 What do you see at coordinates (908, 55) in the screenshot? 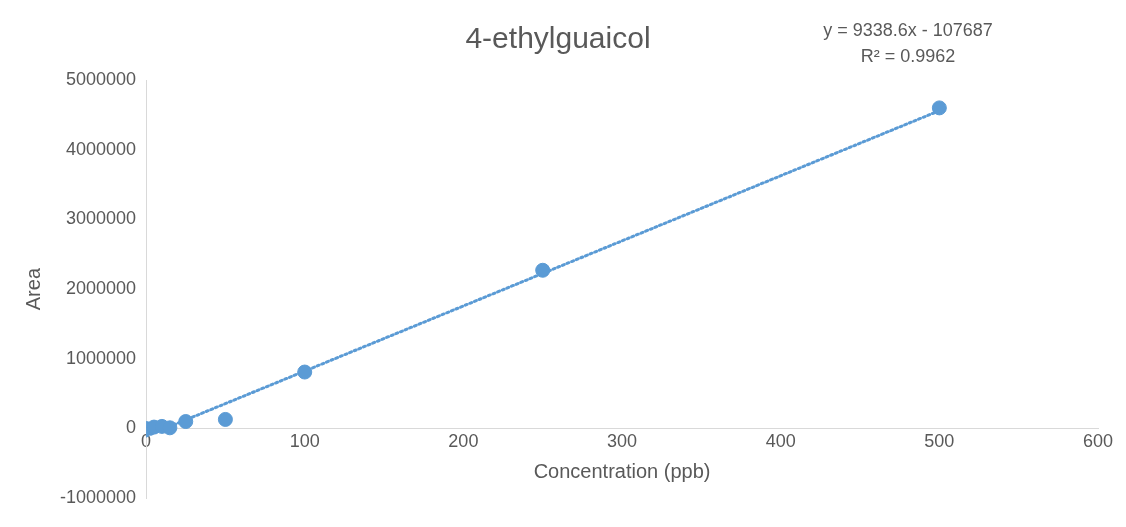
I see `text: R² = 0.9962` at bounding box center [908, 55].